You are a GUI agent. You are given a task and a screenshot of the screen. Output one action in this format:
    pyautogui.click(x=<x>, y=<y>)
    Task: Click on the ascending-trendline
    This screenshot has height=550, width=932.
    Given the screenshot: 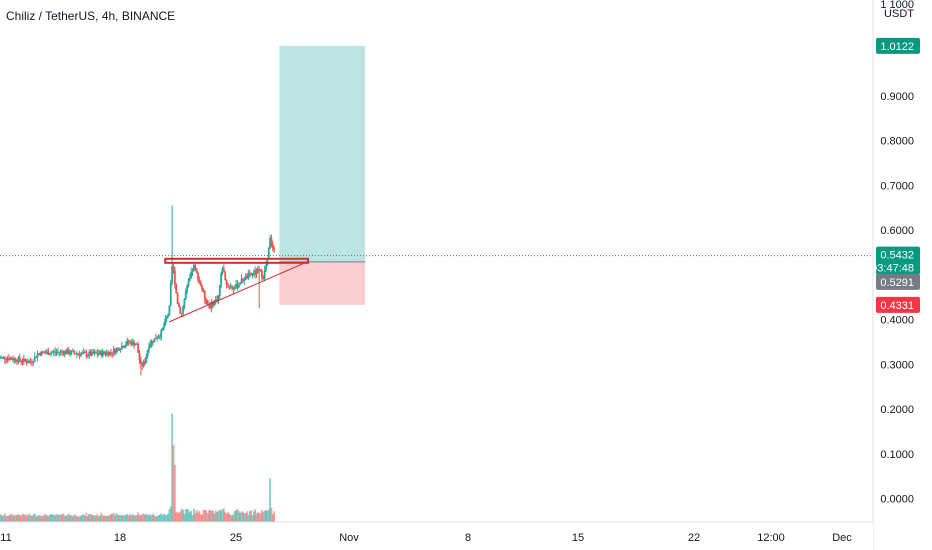 What is the action you would take?
    pyautogui.click(x=239, y=292)
    